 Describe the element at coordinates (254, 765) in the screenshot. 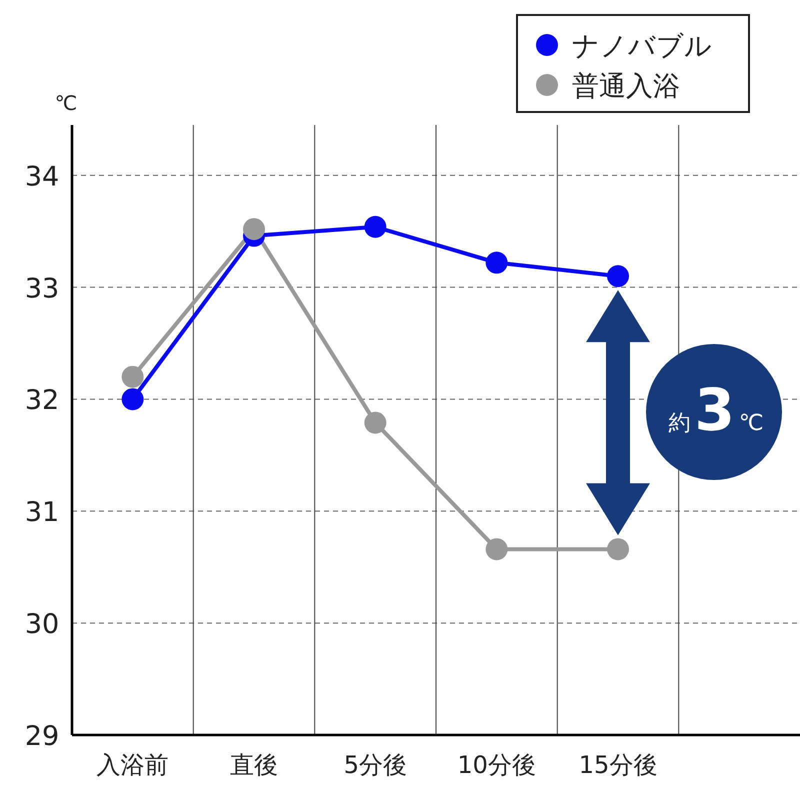

I see `x-tick-label: 直後` at that location.